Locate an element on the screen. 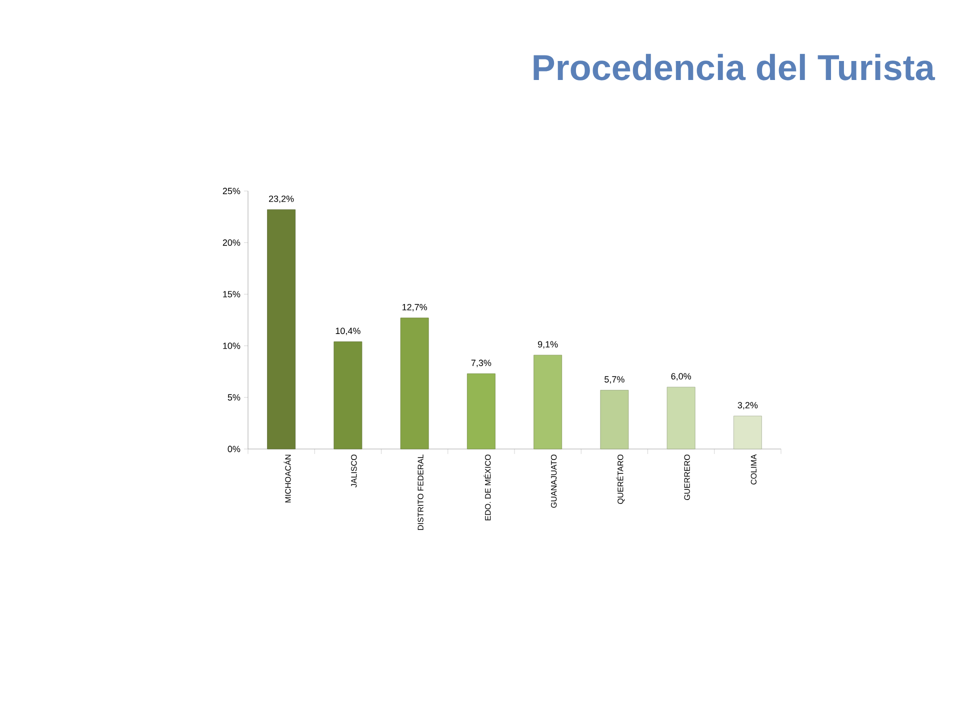 This screenshot has width=960, height=720. chart-title: Procedencia del Turista is located at coordinates (735, 67).